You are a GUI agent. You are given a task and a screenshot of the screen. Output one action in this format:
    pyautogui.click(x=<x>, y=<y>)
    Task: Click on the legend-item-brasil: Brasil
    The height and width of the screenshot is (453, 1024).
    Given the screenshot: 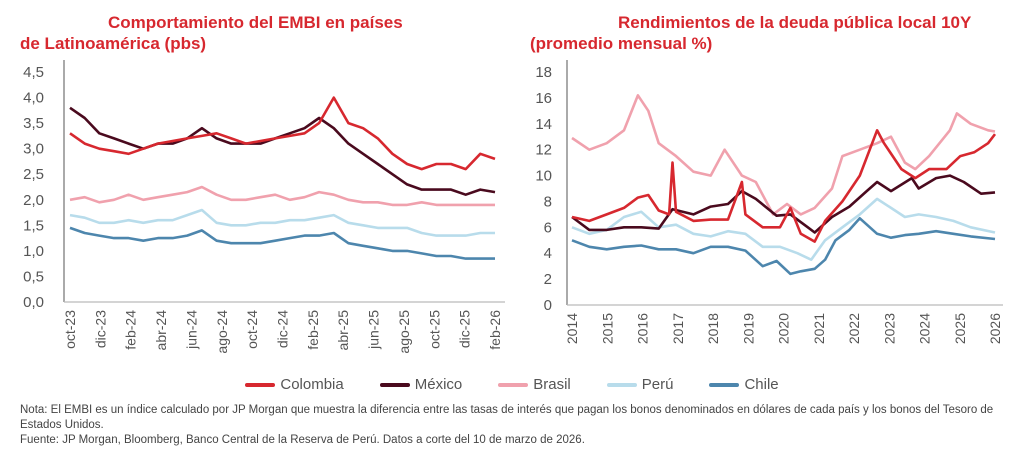 What is the action you would take?
    pyautogui.click(x=534, y=384)
    